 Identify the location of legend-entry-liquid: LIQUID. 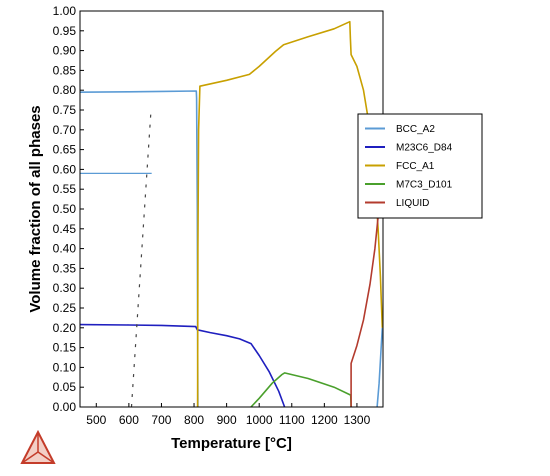
(412, 203).